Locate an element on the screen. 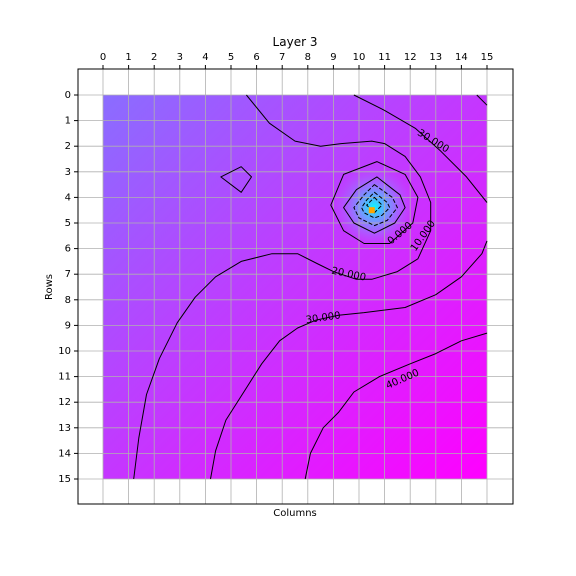 The image size is (576, 576). y-tick-label: 1 is located at coordinates (68, 121).